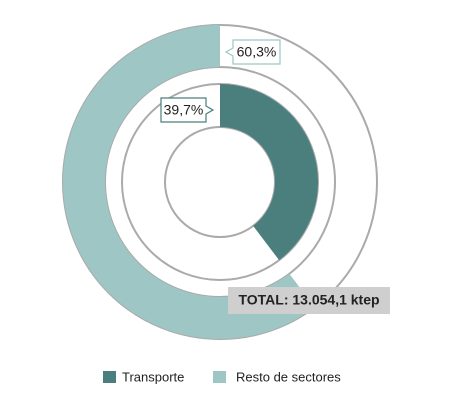 Image resolution: width=468 pixels, height=405 pixels. Describe the element at coordinates (184, 110) in the screenshot. I see `data-label: 39,7%` at that location.